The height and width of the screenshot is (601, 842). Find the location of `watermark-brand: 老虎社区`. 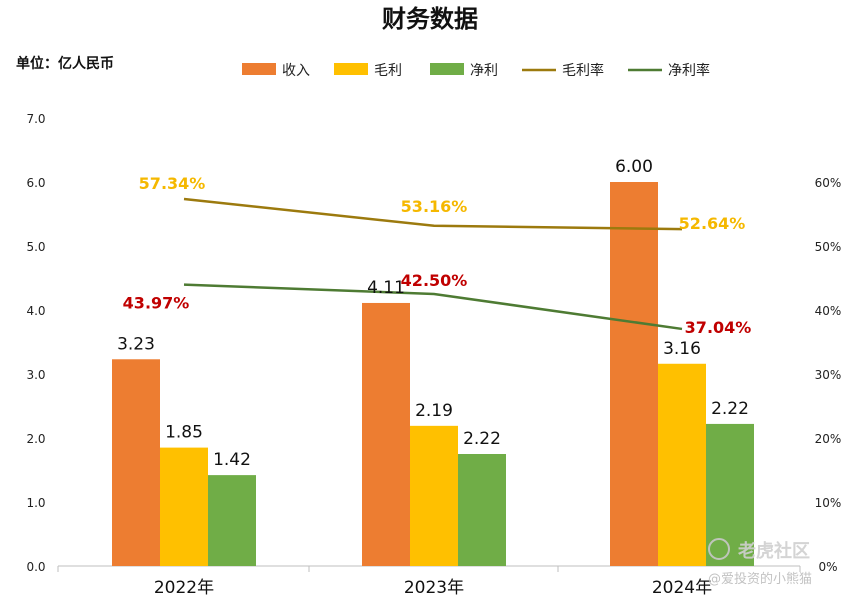

watermark-brand: 老虎社区 is located at coordinates (774, 551).